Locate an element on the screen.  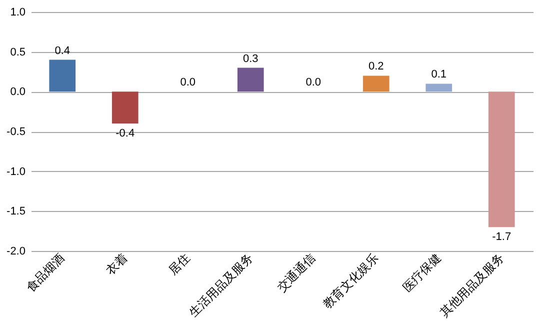
x-tick-label: 医疗保健 is located at coordinates (422, 272).